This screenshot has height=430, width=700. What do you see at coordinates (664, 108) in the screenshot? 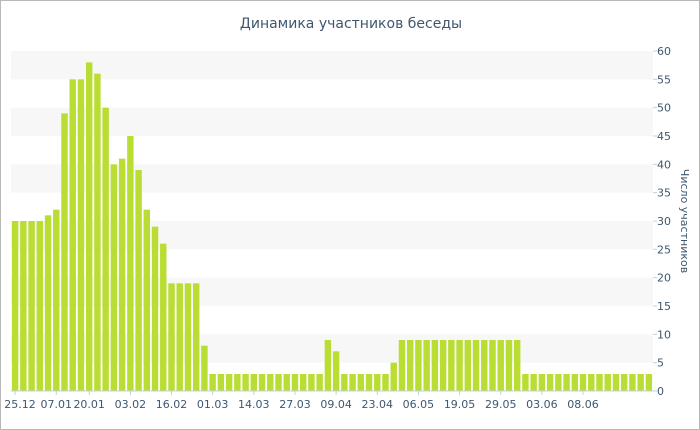
I see `y-tick-label: 50` at bounding box center [664, 108].